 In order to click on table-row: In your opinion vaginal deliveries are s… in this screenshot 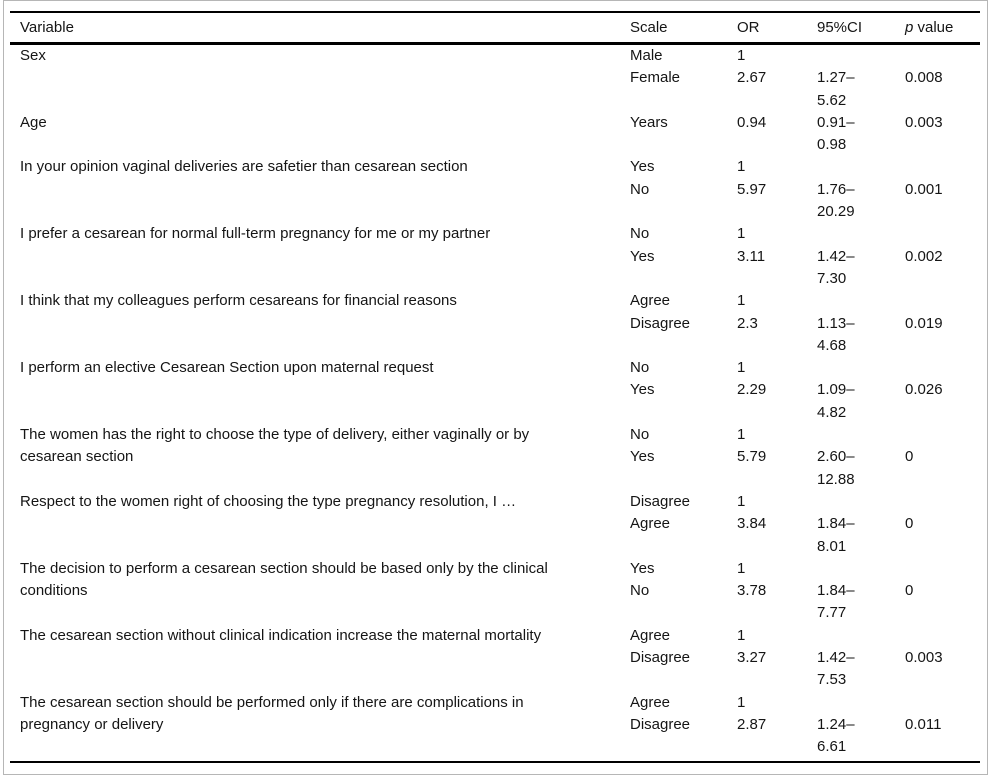, I will do `click(495, 167)`.